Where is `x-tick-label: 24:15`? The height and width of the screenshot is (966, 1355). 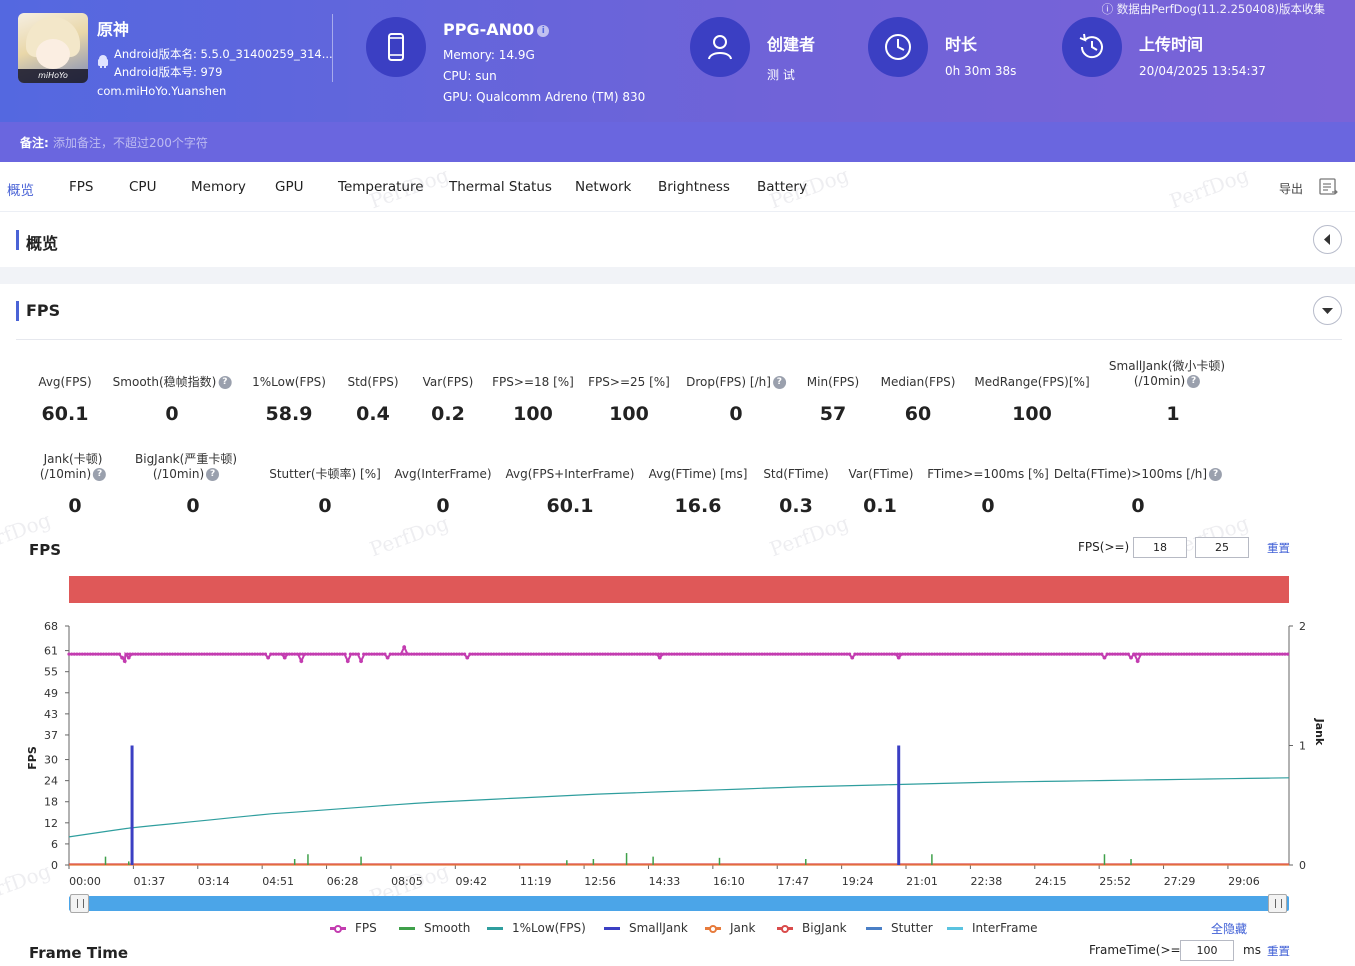 x-tick-label: 24:15 is located at coordinates (1051, 881).